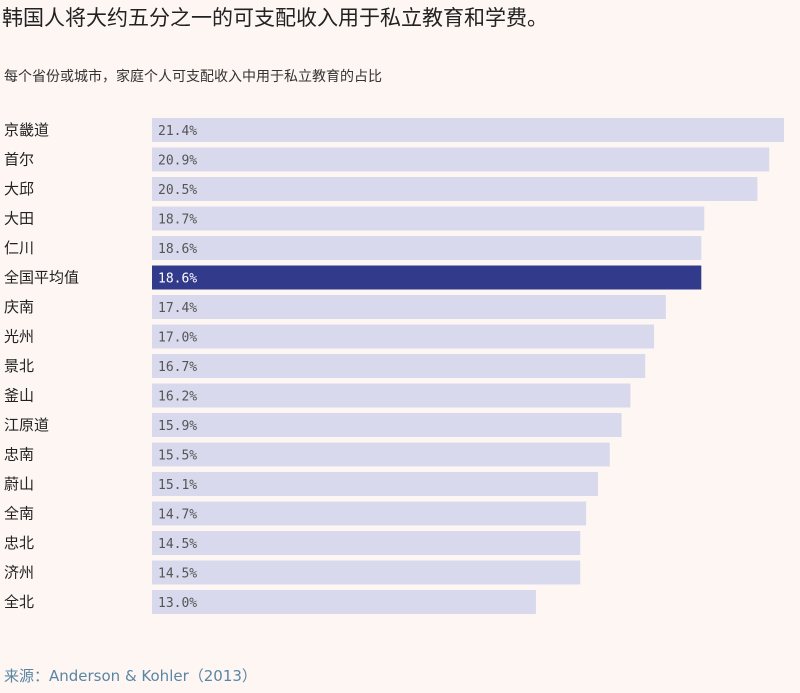 This screenshot has width=800, height=693. Describe the element at coordinates (19, 543) in the screenshot. I see `category-label: 忠北` at that location.